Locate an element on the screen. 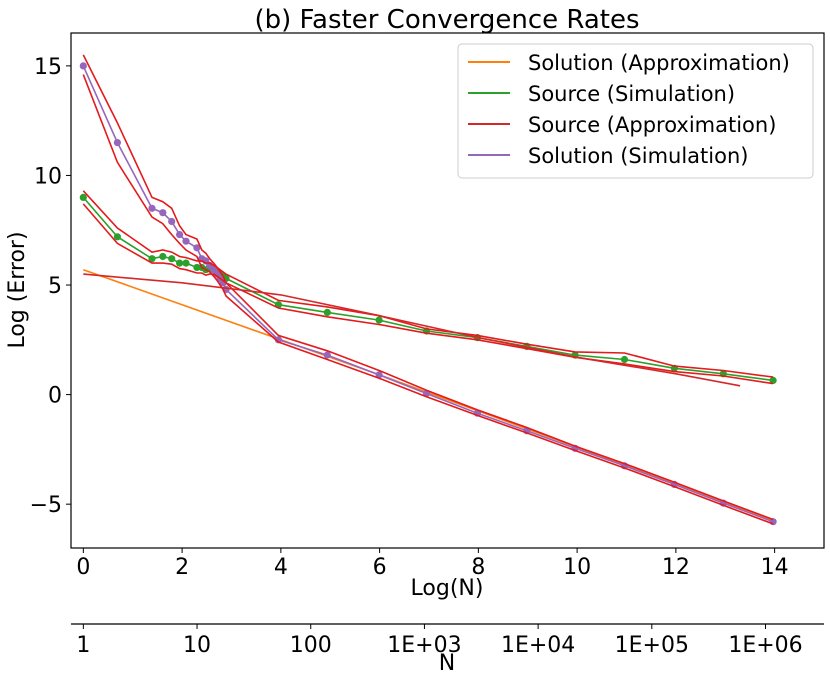 Image resolution: width=830 pixels, height=682 pixels. secondary-x-tick-label: 100 is located at coordinates (311, 645).